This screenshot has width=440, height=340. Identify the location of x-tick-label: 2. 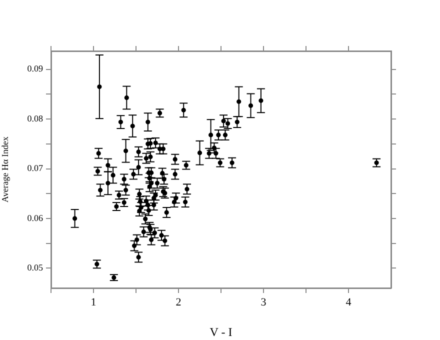
(179, 302).